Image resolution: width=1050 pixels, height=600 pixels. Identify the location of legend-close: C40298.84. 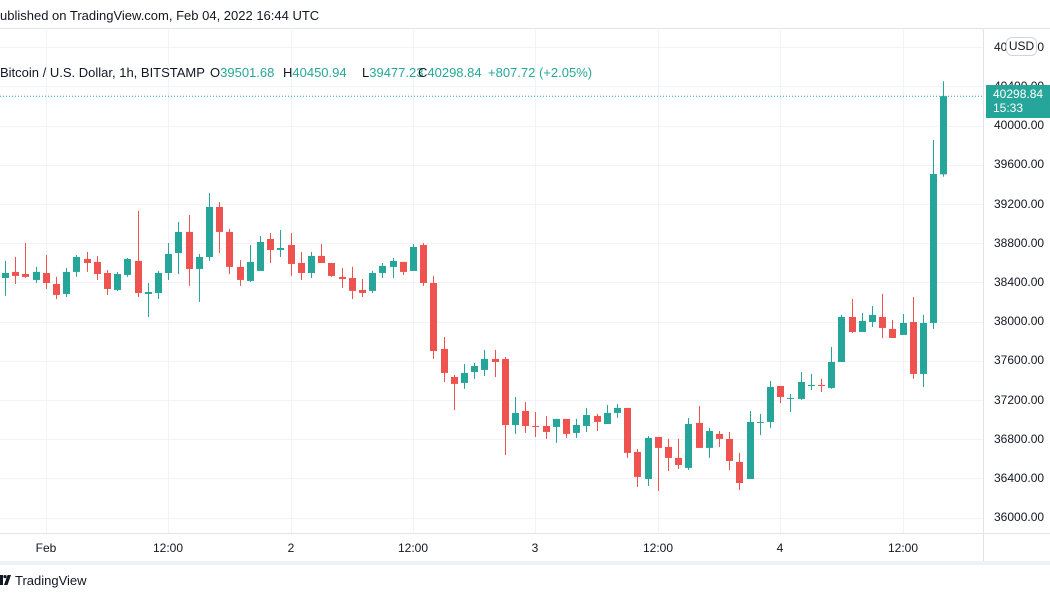
(450, 72).